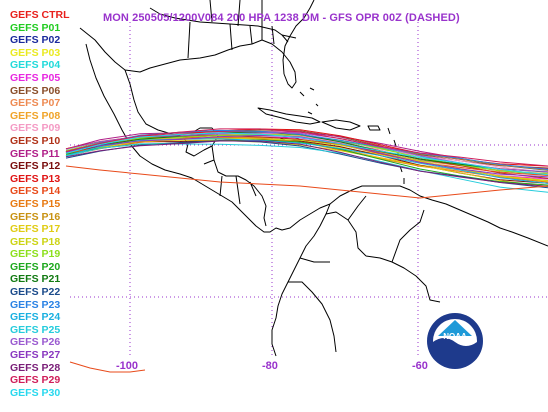  Describe the element at coordinates (35, 254) in the screenshot. I see `legend-item: GEFS P19` at that location.